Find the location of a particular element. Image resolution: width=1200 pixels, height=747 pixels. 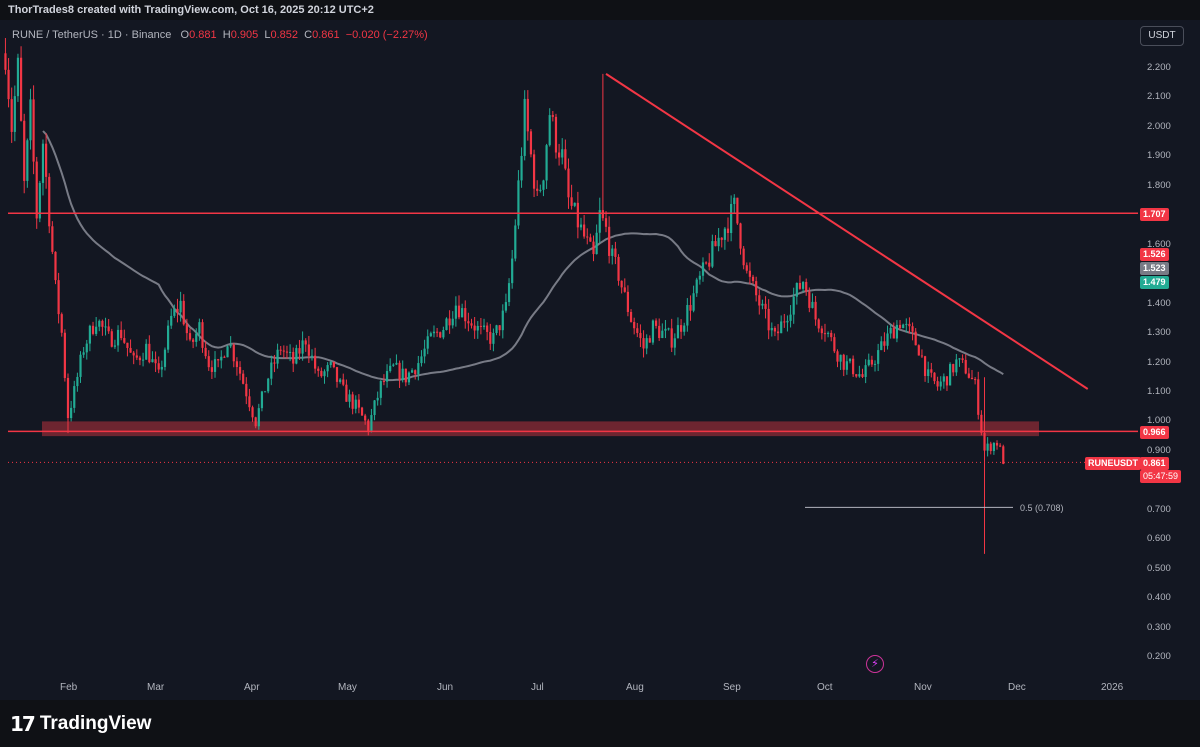

x-tick-label: Mar is located at coordinates (156, 687).